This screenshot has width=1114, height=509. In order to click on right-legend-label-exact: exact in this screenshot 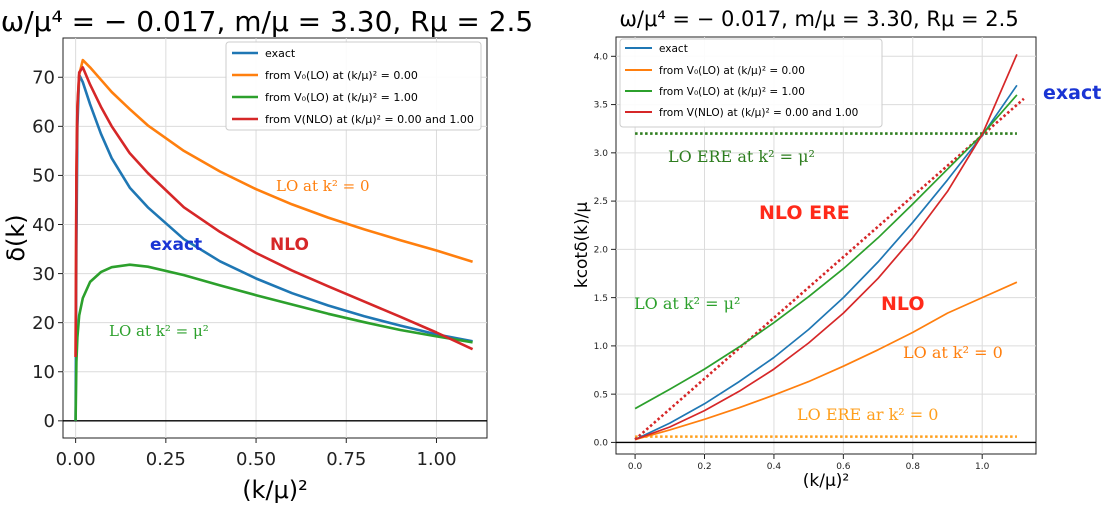, I will do `click(673, 49)`.